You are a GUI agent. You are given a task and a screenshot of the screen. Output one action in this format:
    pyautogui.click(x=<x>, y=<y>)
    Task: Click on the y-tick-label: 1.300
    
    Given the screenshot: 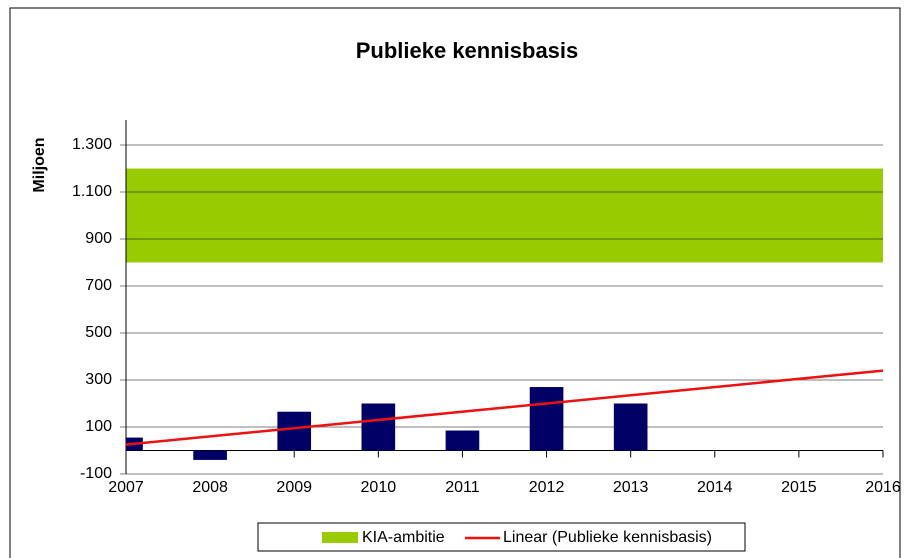 What is the action you would take?
    pyautogui.click(x=92, y=144)
    